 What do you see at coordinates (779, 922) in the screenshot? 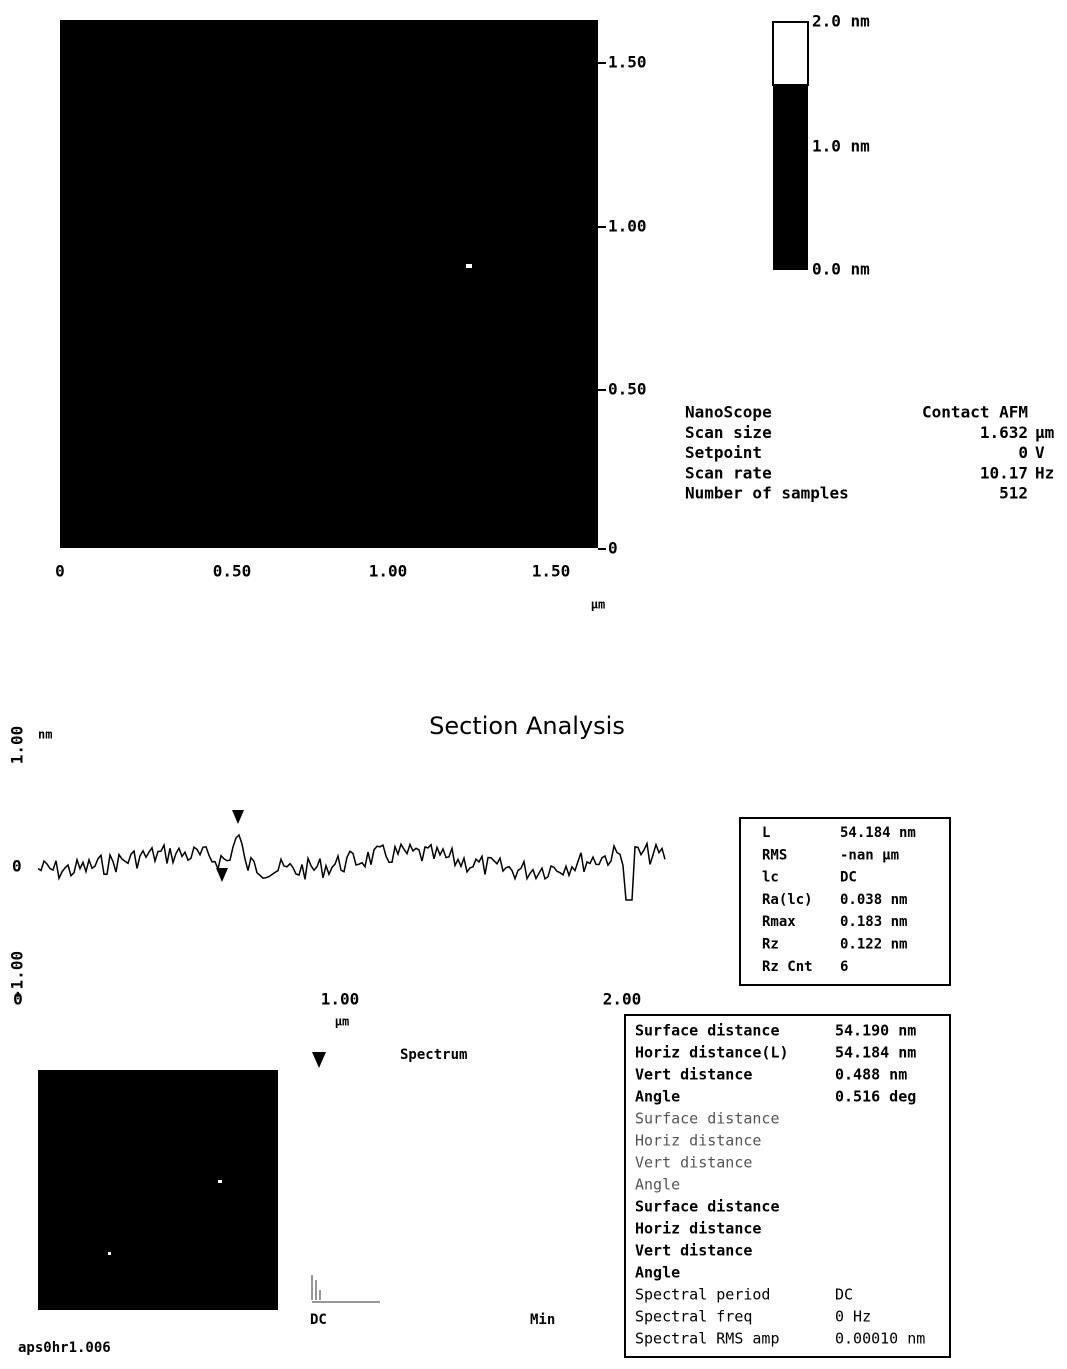
I see `roughness-label: Rmax` at bounding box center [779, 922].